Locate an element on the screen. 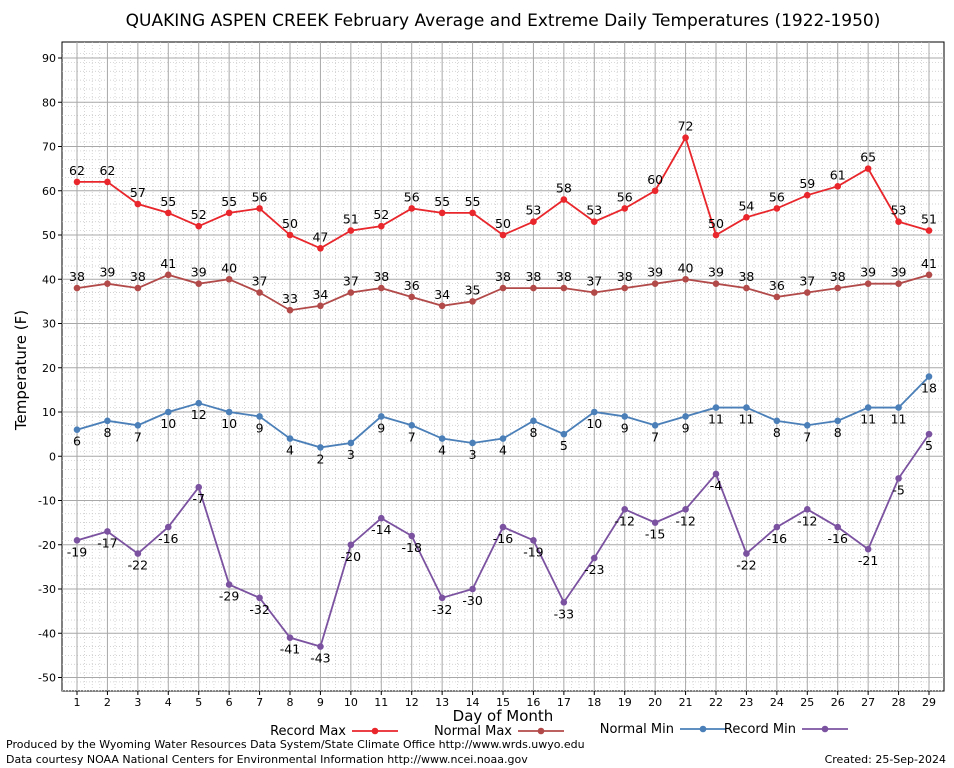  record-min-data-label: -4 is located at coordinates (716, 485).